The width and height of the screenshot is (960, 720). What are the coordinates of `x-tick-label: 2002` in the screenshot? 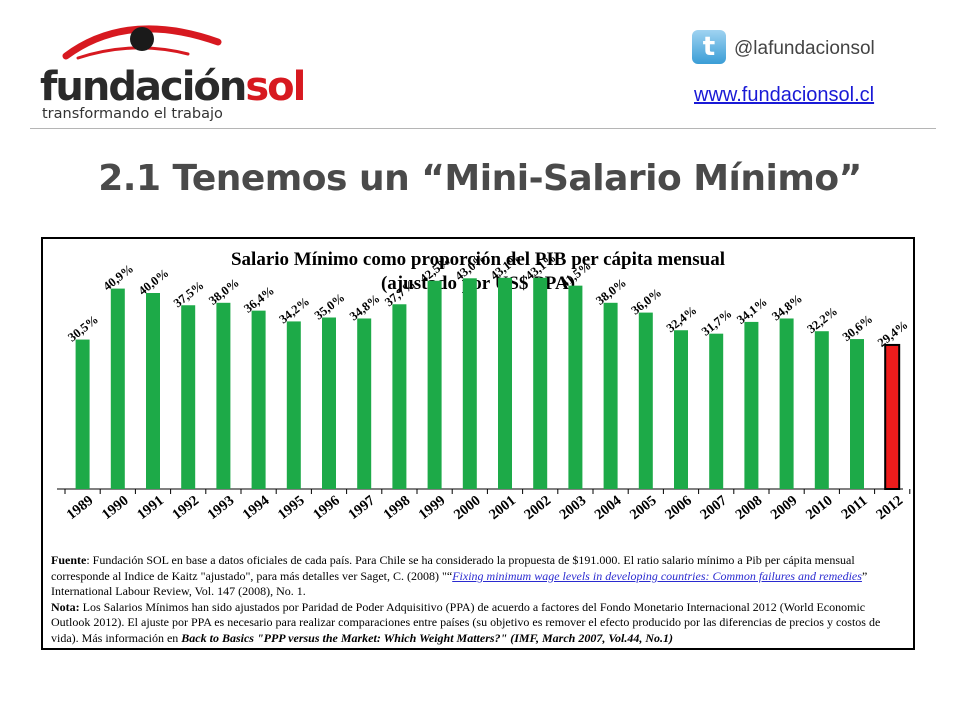 It's located at (537, 508).